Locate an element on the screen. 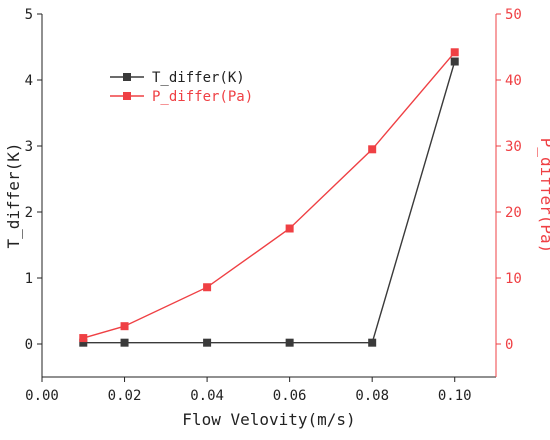 The width and height of the screenshot is (550, 440). y-left-axis-title: T_differ(K) is located at coordinates (13, 196).